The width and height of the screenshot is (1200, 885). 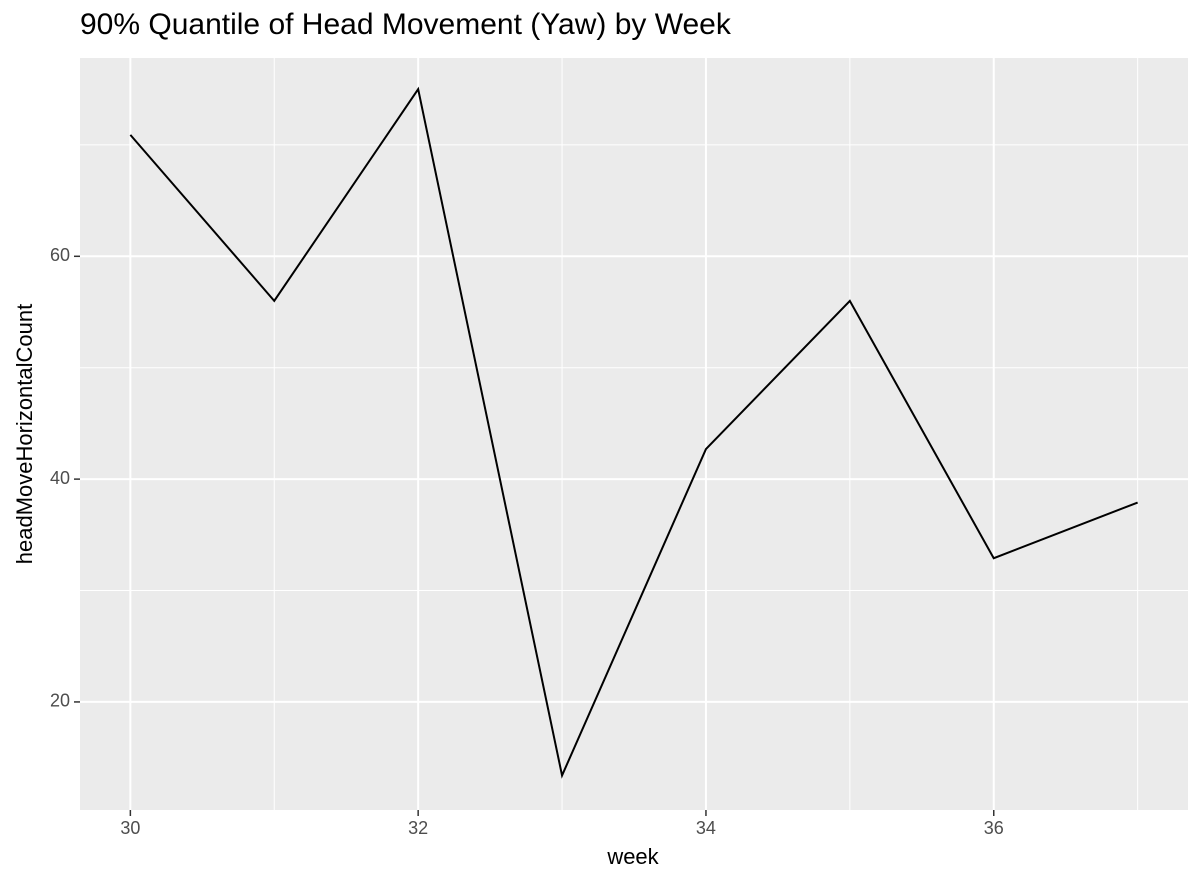 What do you see at coordinates (994, 828) in the screenshot?
I see `x-tick-label: 36` at bounding box center [994, 828].